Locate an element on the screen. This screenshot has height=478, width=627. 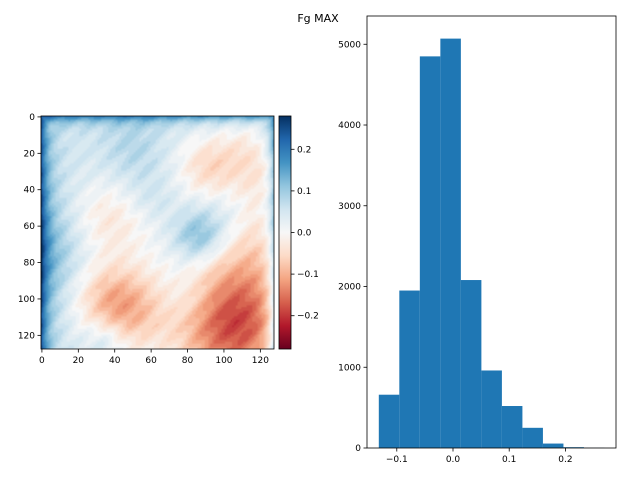
heatmap-x-tick-label: 120 is located at coordinates (260, 361).